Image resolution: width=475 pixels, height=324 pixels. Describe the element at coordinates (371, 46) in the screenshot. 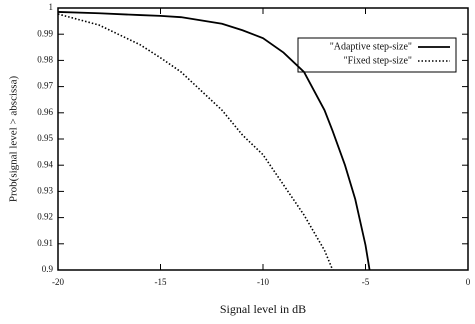

I see `legend-label: "Adaptive step-size"` at that location.